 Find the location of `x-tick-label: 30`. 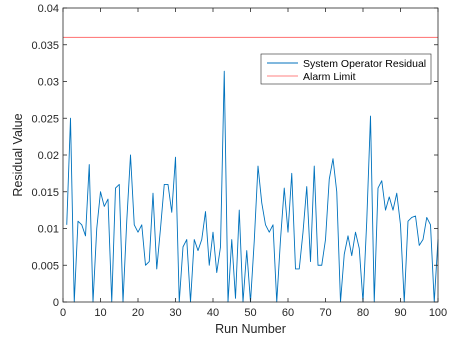

x-tick-label: 30 is located at coordinates (175, 313).